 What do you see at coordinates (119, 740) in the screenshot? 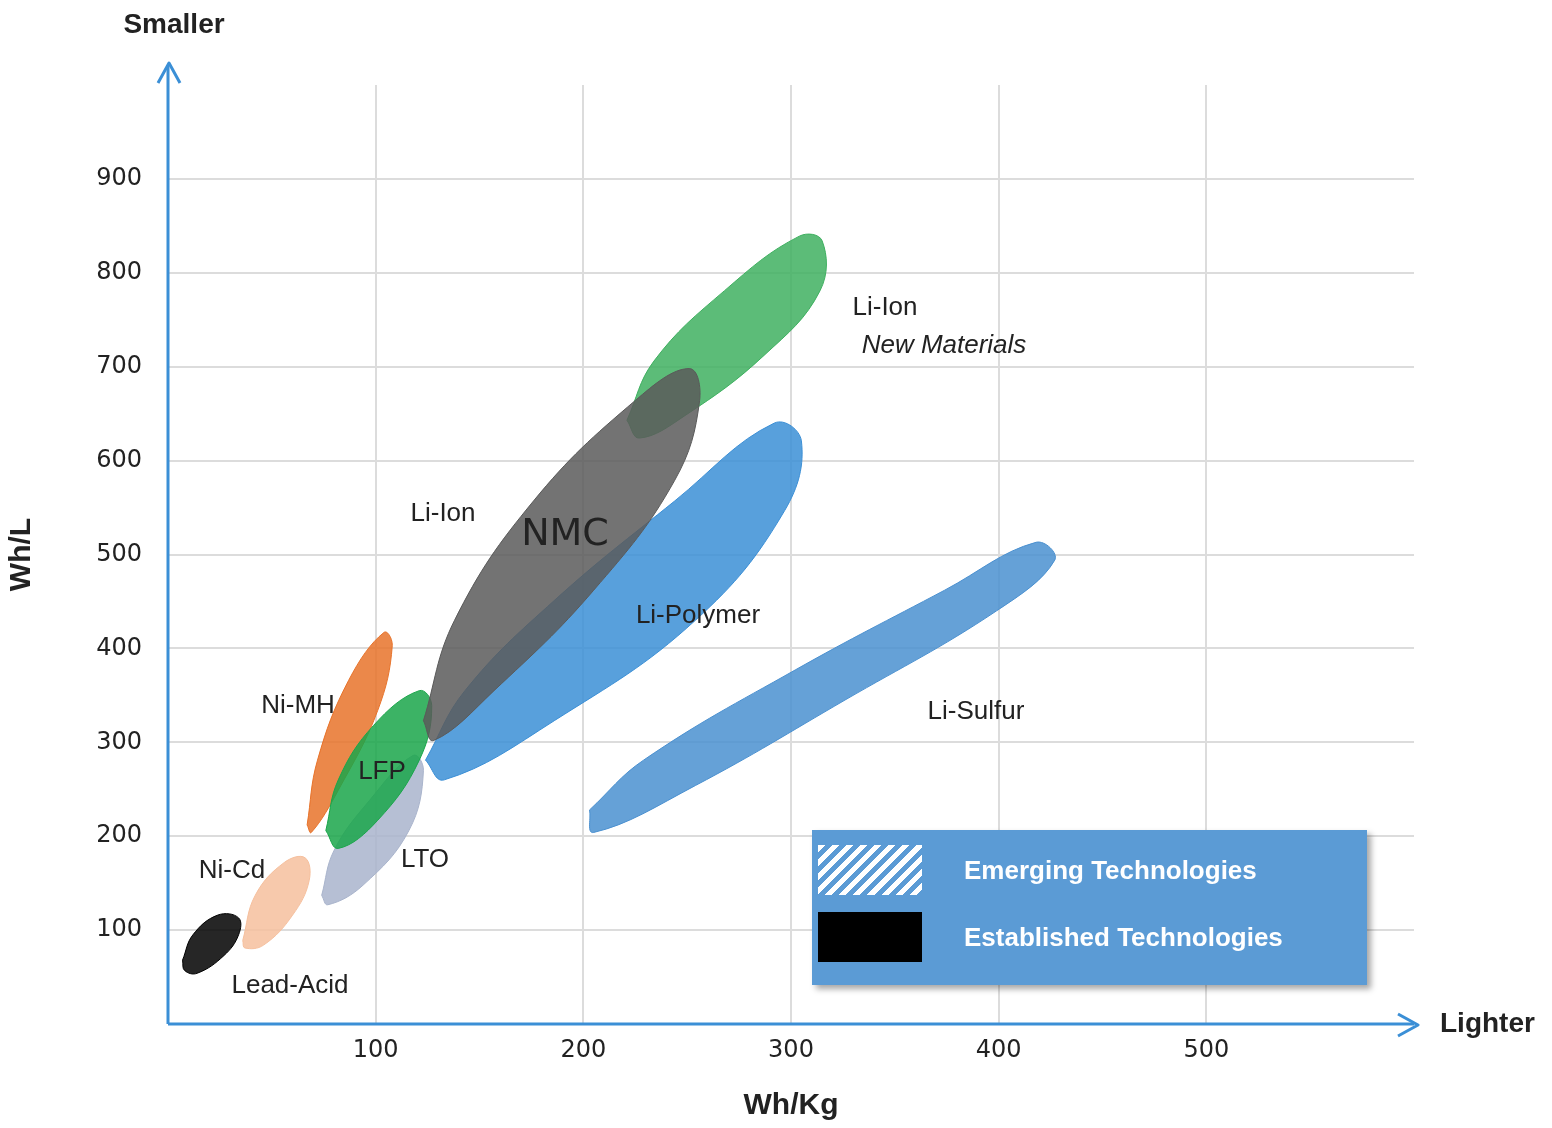
I see `y-tick-label: 300` at bounding box center [119, 740].